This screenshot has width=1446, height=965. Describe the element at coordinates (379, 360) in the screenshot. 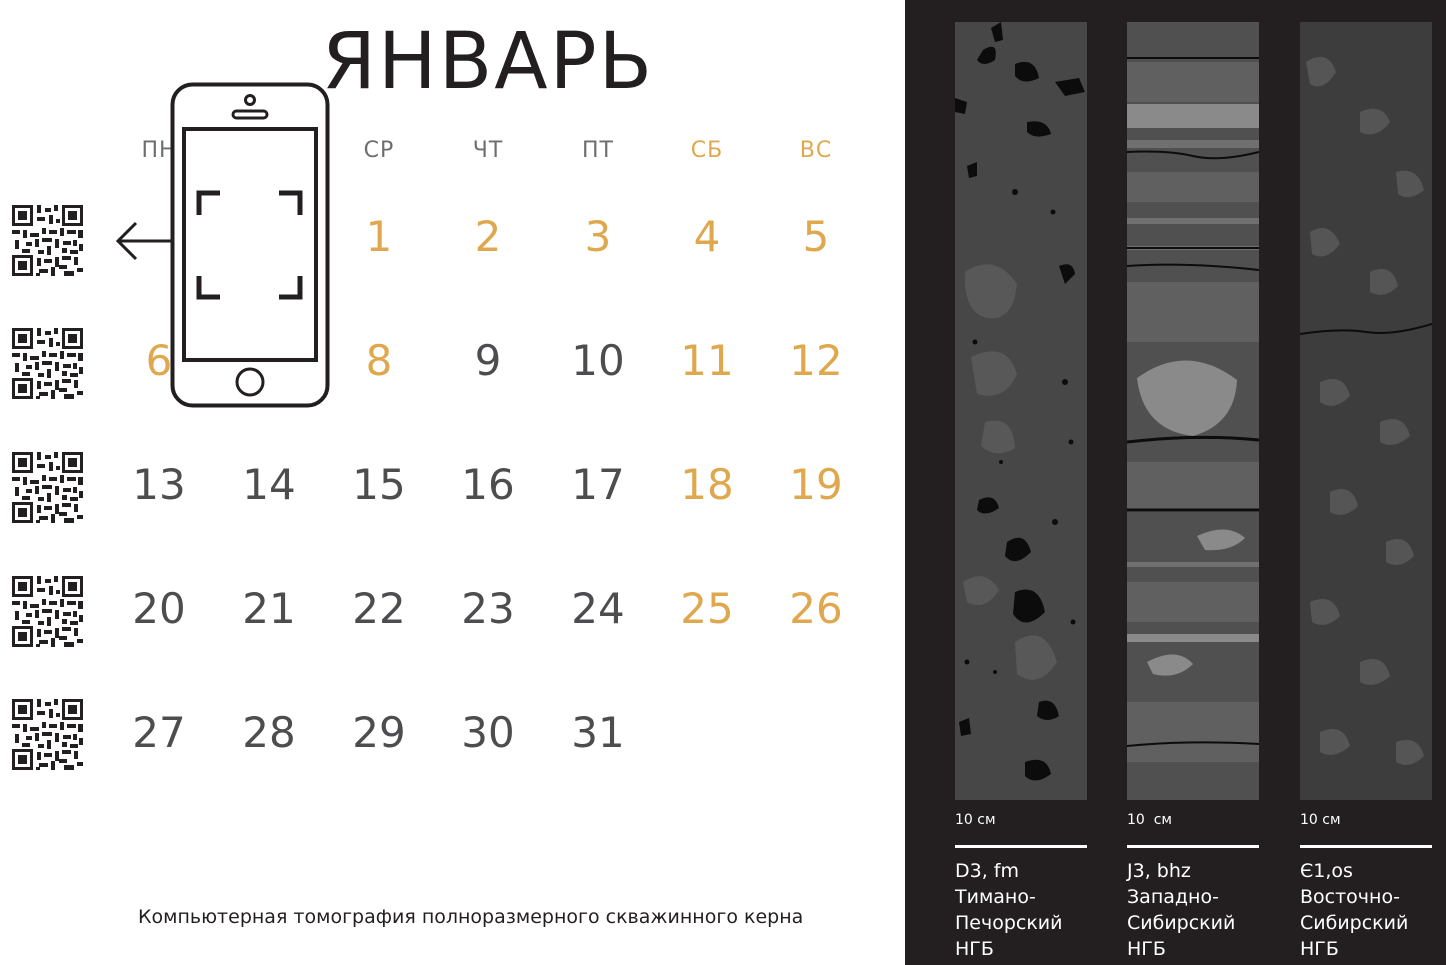

I see `calendar-day: 8` at that location.